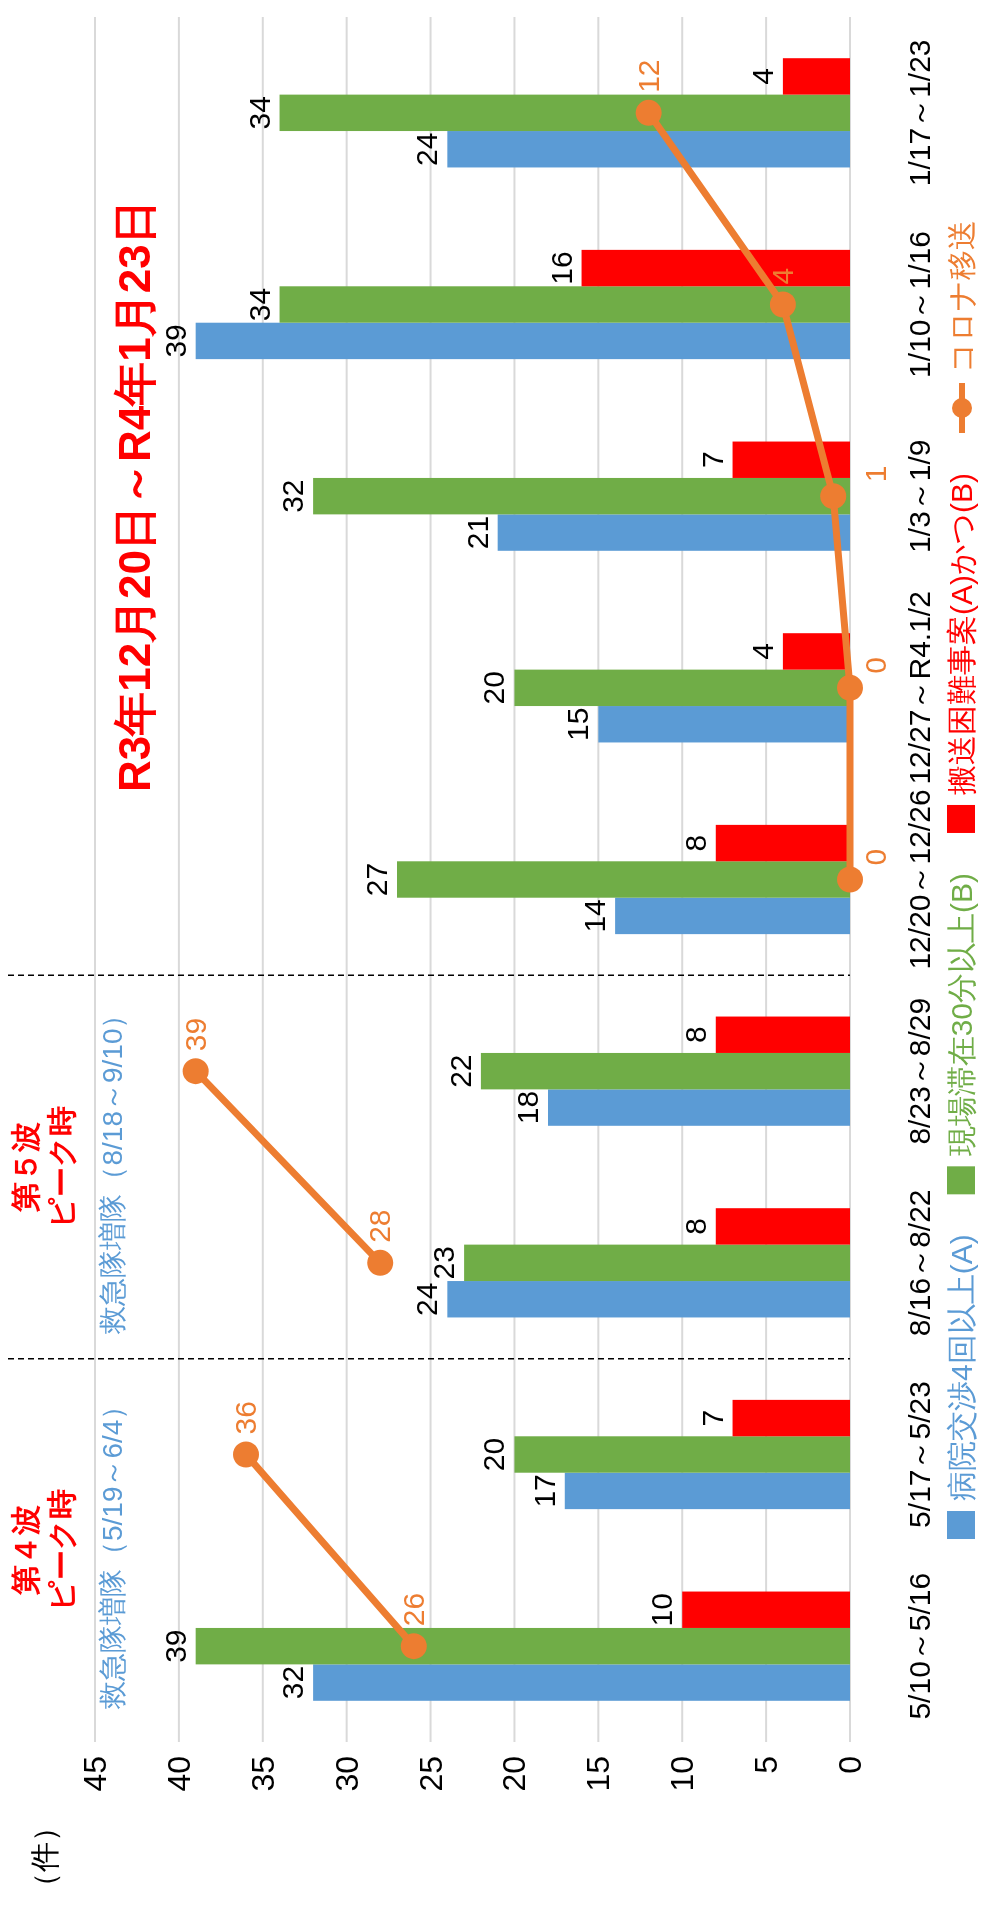  I want to click on data-label: 18, so click(527, 1107).